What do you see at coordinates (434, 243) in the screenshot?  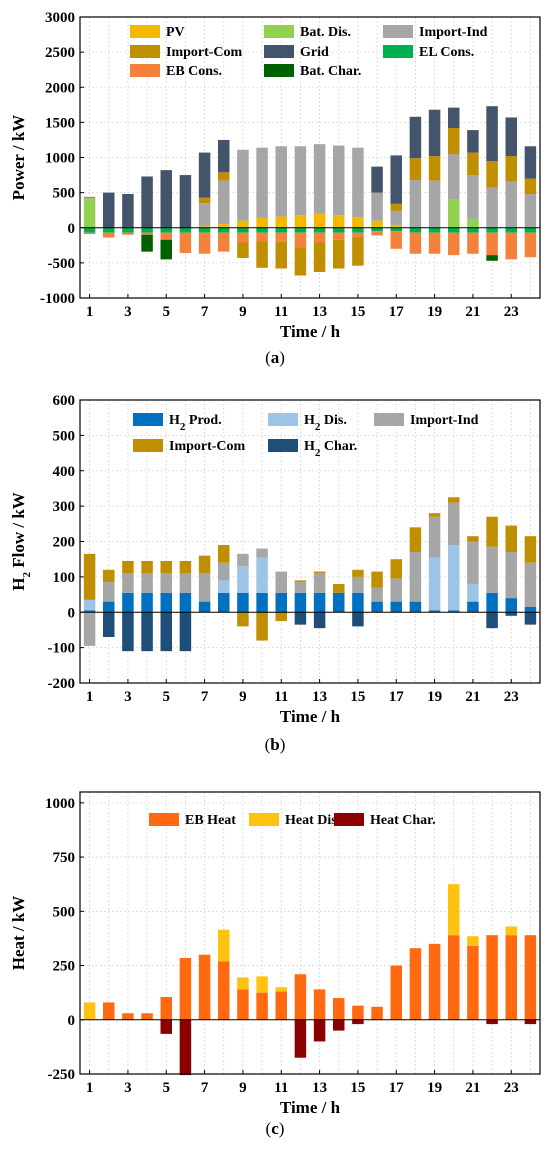 I see `bar-eb-cons--19` at bounding box center [434, 243].